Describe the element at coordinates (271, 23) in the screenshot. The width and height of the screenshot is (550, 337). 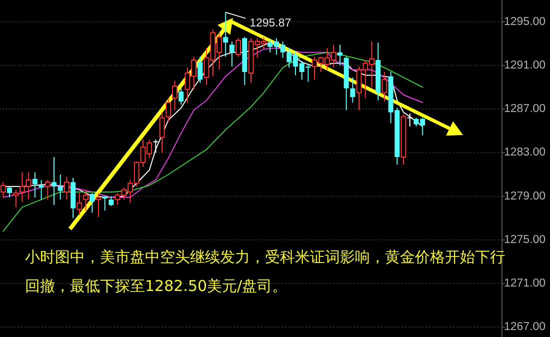
I see `annotation: 1295.87` at that location.